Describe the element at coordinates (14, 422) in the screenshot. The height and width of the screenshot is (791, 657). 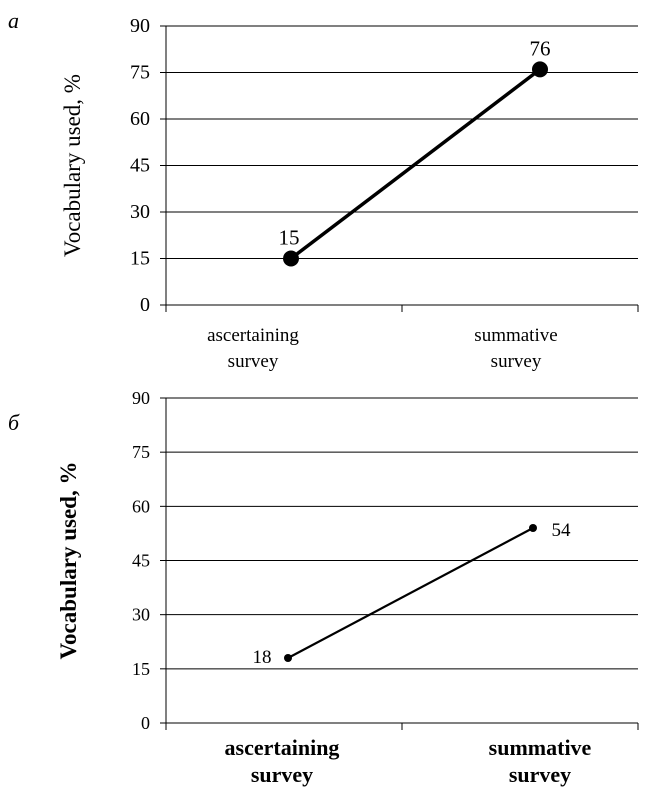
I see `panel-label: б` at that location.